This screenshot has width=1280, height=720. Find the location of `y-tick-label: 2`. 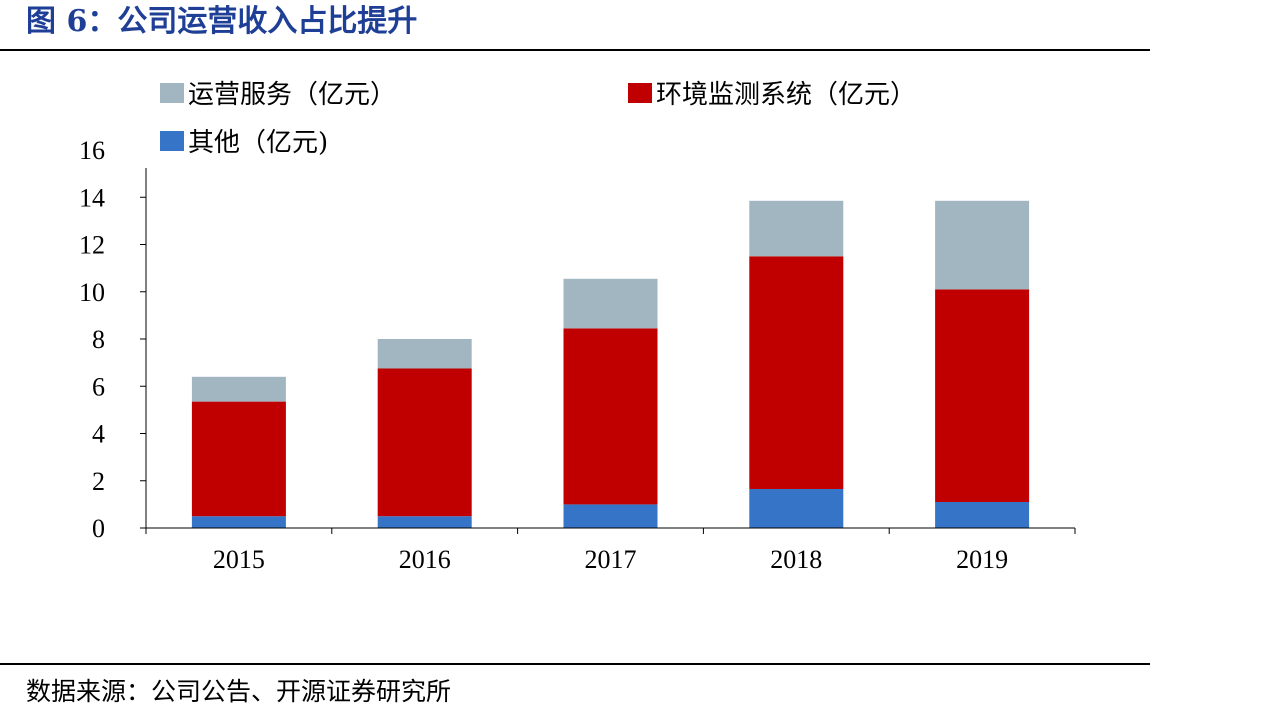

y-tick-label: 2 is located at coordinates (98, 481).